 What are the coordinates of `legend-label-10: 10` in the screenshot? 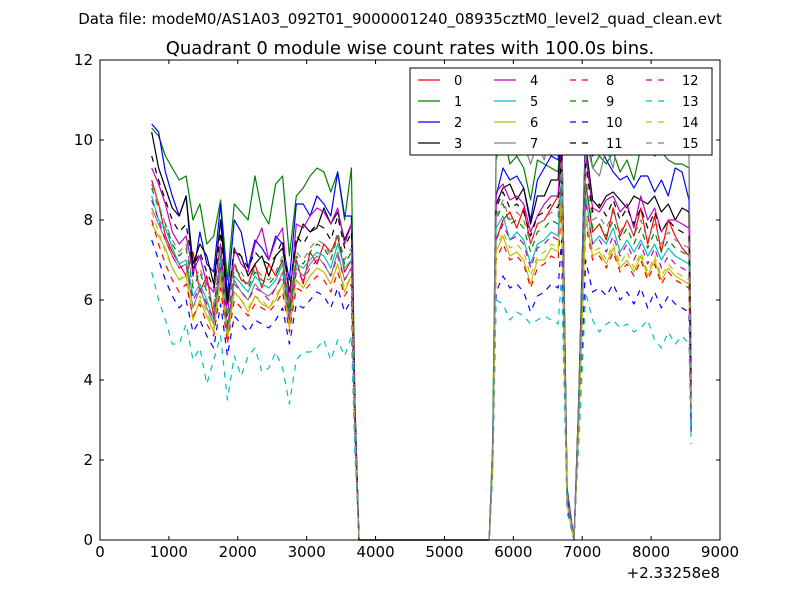 It's located at (614, 123).